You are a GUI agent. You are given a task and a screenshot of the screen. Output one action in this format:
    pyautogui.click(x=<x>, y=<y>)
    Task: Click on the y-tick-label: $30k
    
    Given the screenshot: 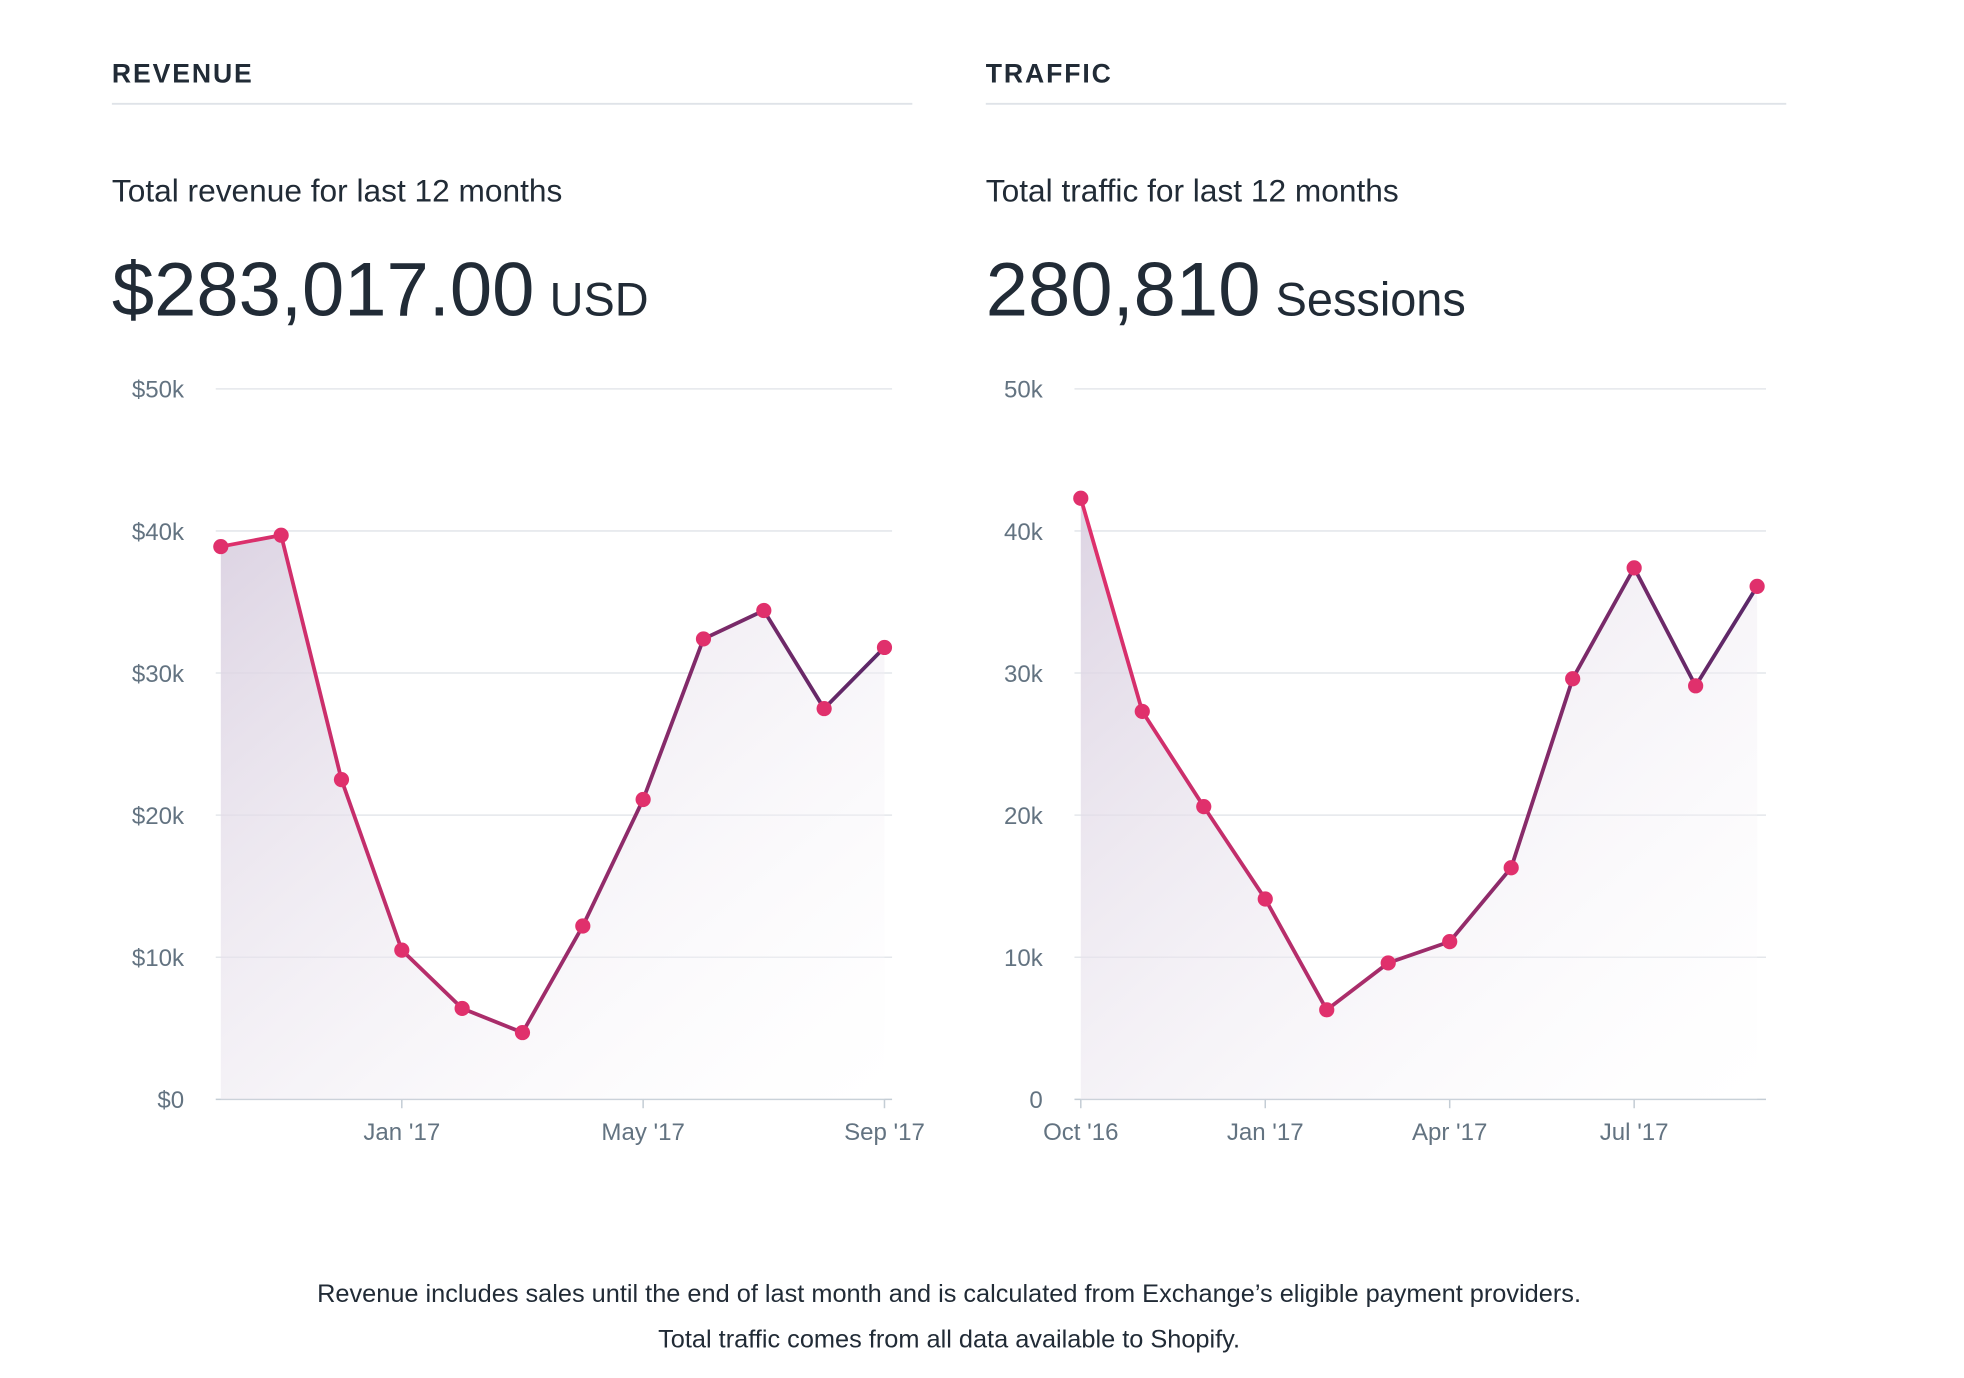 What is the action you would take?
    pyautogui.click(x=158, y=674)
    